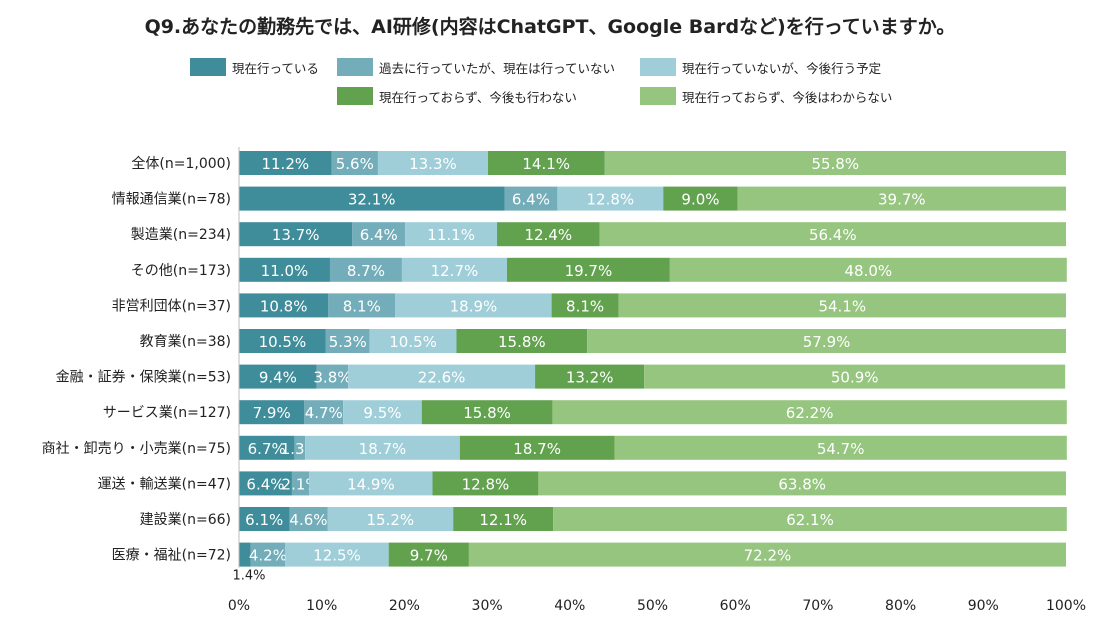 Image resolution: width=1100 pixels, height=630 pixels. I want to click on data-label: 18.7%, so click(383, 449).